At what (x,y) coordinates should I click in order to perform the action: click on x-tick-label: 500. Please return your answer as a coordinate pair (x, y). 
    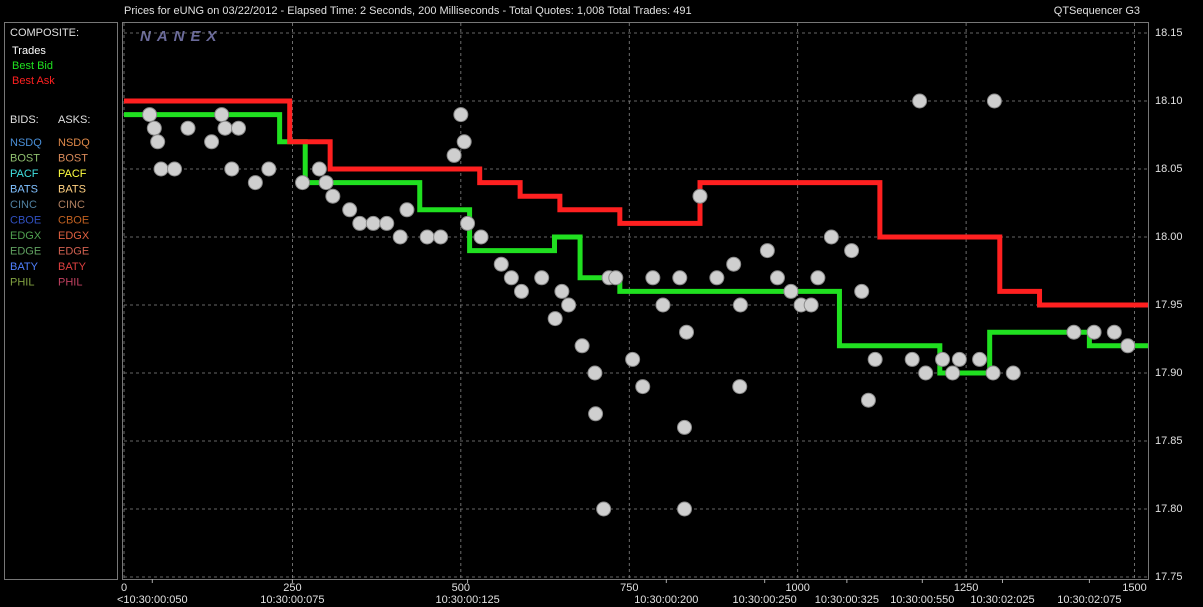
    Looking at the image, I should click on (461, 588).